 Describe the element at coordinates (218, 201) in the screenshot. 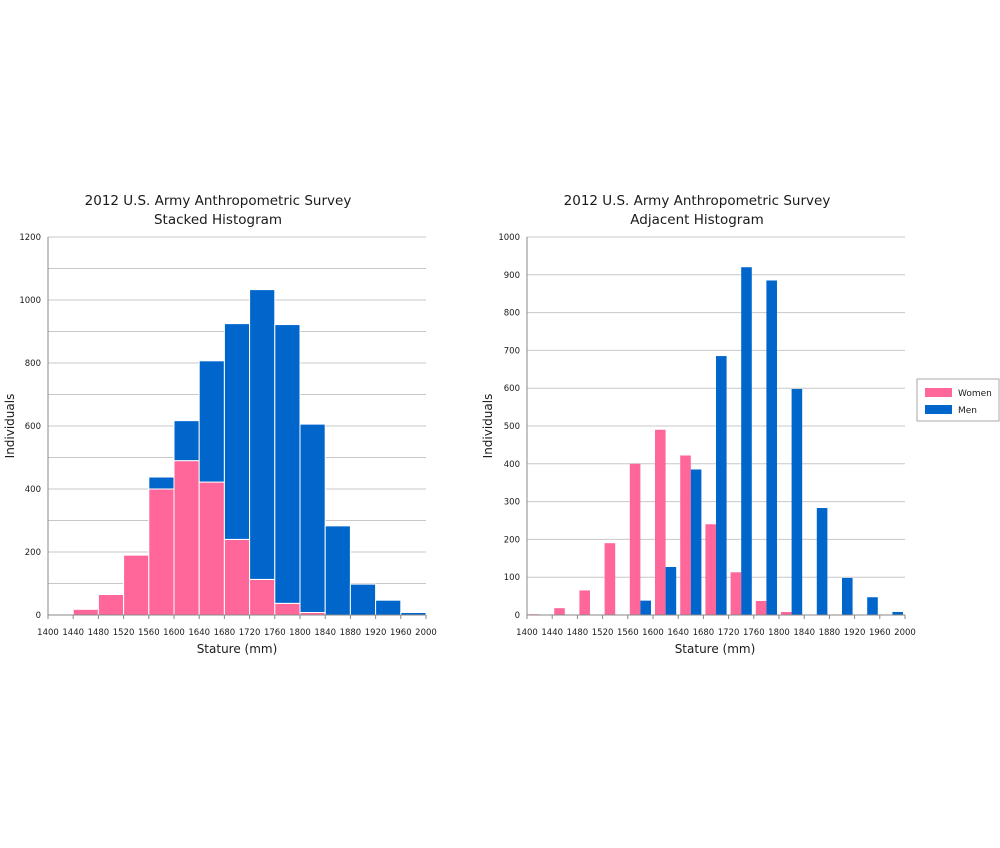

I see `chart1-title-line1: 2012 U.S. Army Anthropometric Survey` at that location.